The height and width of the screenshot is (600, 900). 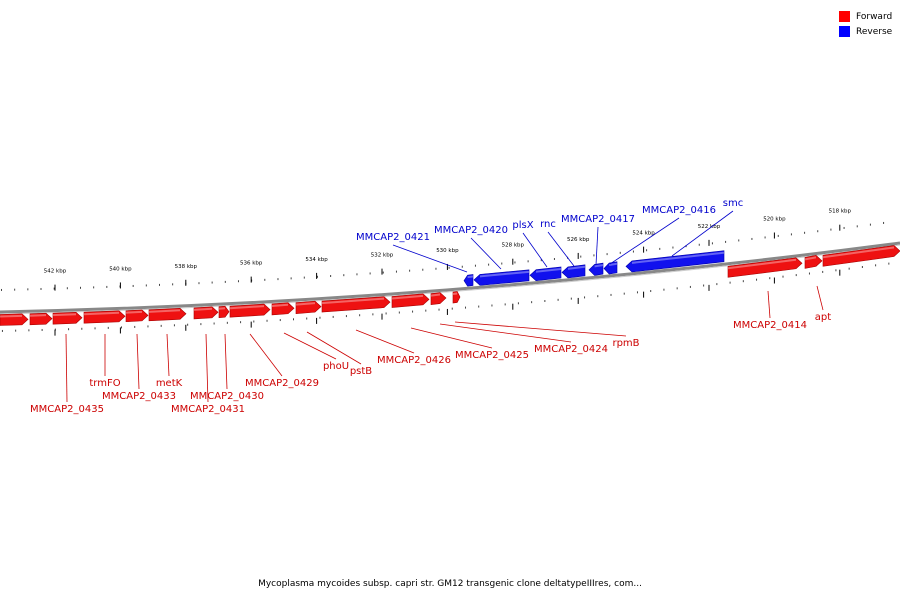 I want to click on legend-item-forward: Forward, so click(x=865, y=16).